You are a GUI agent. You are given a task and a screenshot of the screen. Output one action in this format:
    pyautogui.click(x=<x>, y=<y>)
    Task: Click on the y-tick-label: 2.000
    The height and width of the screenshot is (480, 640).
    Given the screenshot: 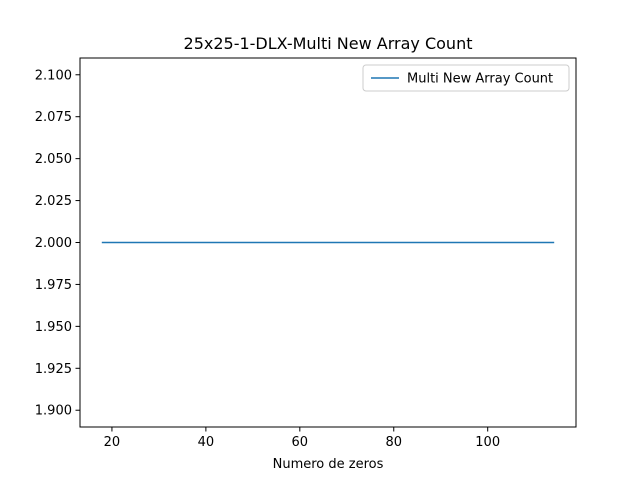 What is the action you would take?
    pyautogui.click(x=53, y=243)
    